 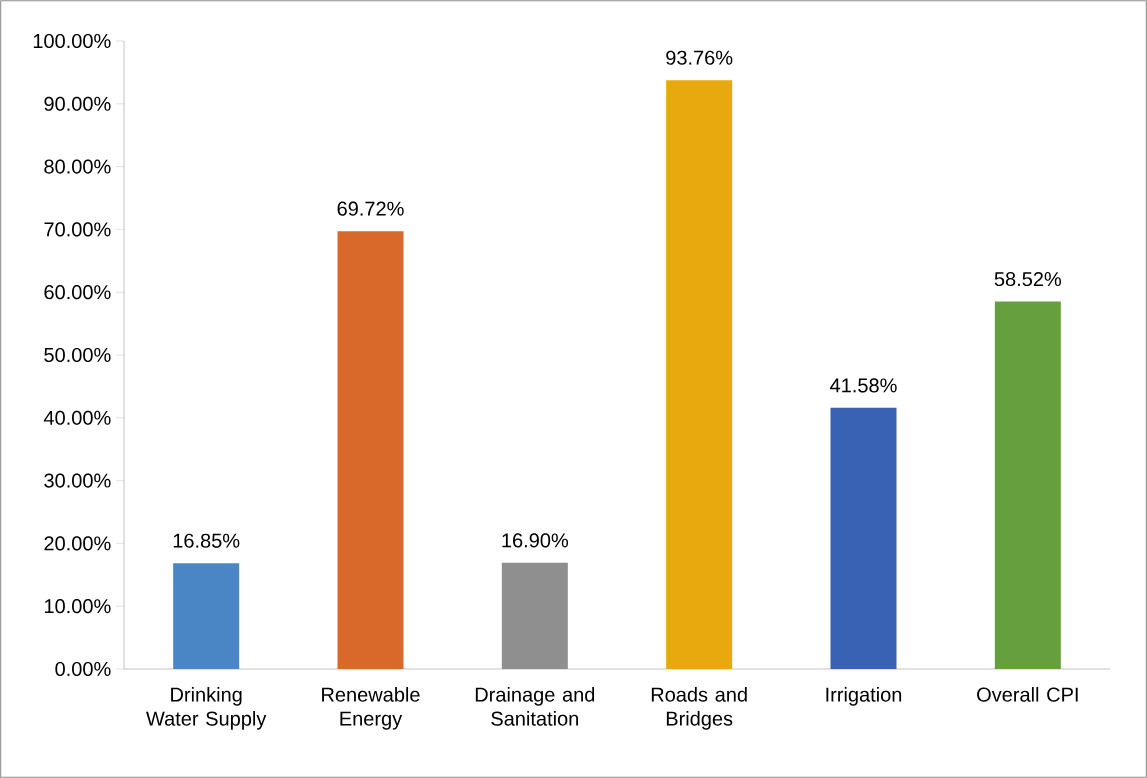 I want to click on y-tick-label: 0.00%, so click(x=83, y=669).